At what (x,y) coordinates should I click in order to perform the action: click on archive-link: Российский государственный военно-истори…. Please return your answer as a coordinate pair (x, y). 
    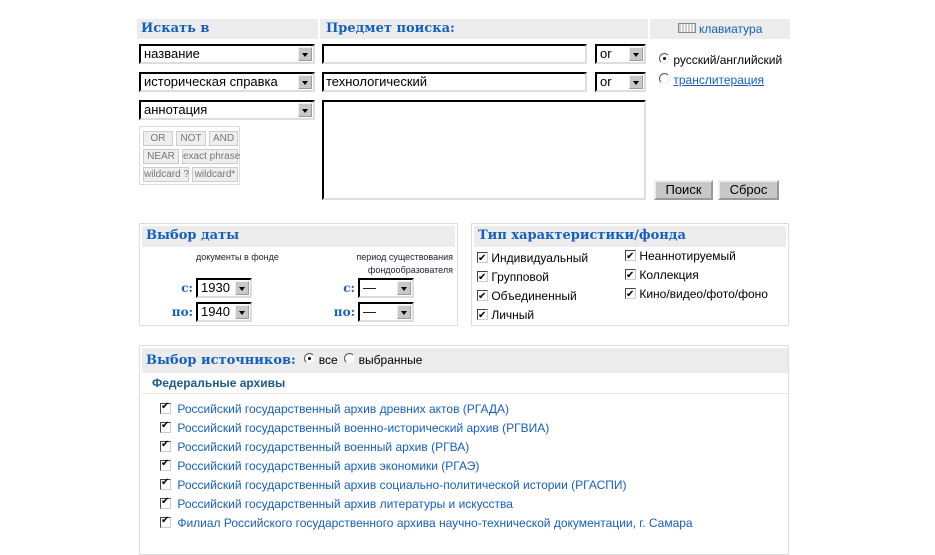
    Looking at the image, I should click on (363, 428).